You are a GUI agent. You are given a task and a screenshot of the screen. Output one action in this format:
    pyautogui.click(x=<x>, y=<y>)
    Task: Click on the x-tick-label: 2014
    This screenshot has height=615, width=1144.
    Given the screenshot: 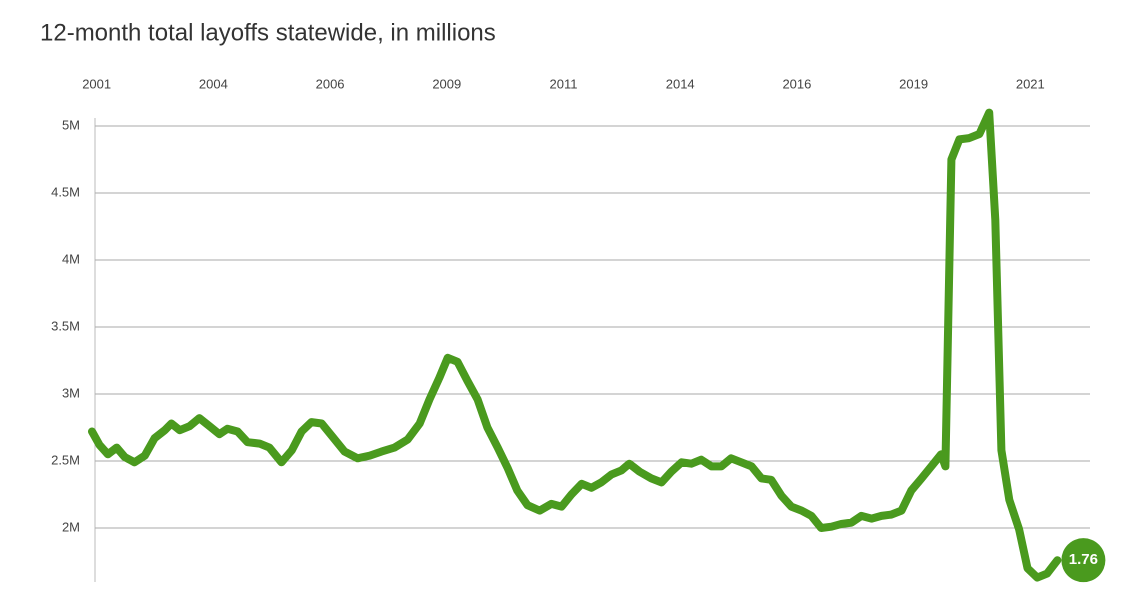 What is the action you would take?
    pyautogui.click(x=680, y=83)
    